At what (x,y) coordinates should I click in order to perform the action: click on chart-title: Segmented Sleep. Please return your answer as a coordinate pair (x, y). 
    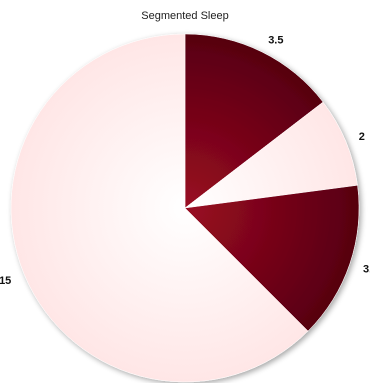
    Looking at the image, I should click on (184, 16).